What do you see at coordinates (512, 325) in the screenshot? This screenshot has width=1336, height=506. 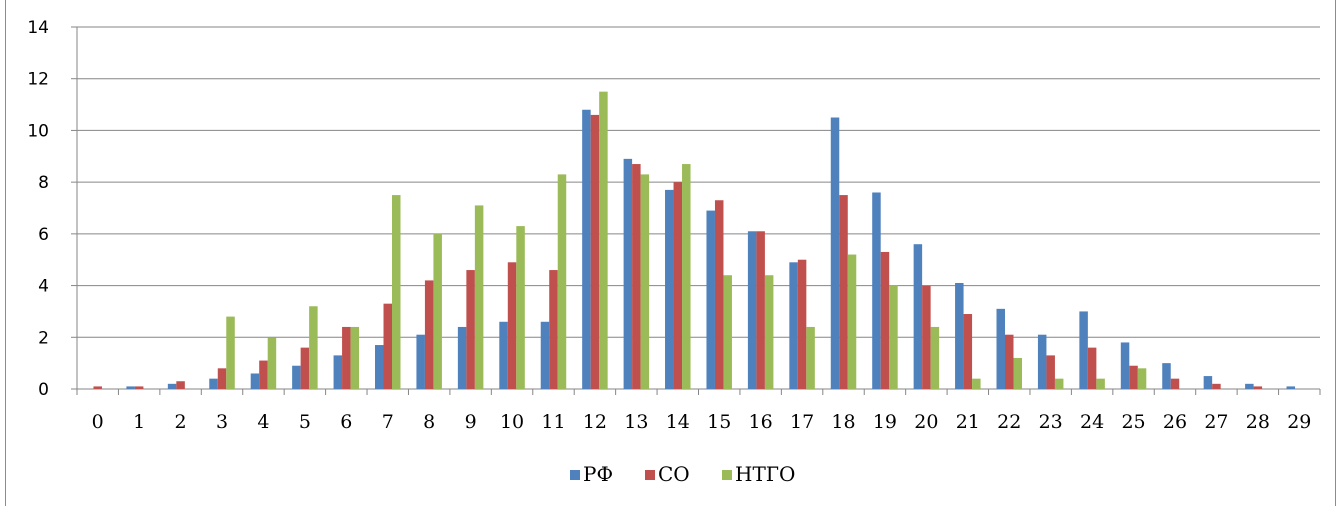 I see `bar-СО-10` at bounding box center [512, 325].